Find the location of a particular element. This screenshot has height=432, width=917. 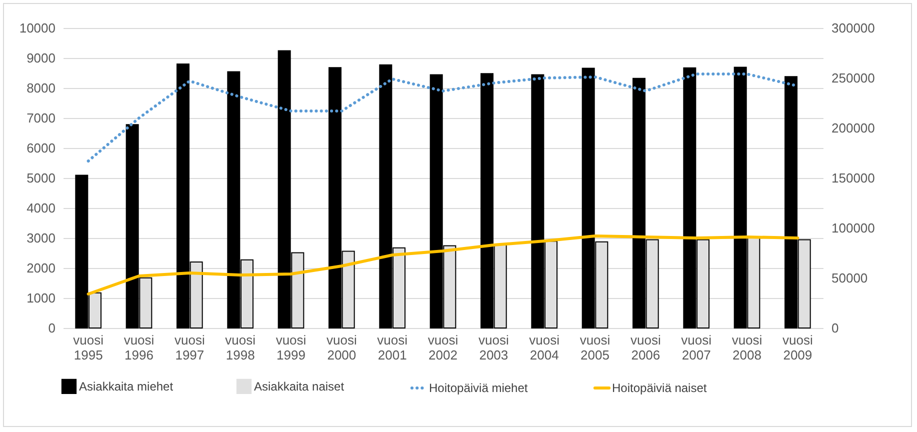

y-tick-label: 5000 is located at coordinates (41, 178).